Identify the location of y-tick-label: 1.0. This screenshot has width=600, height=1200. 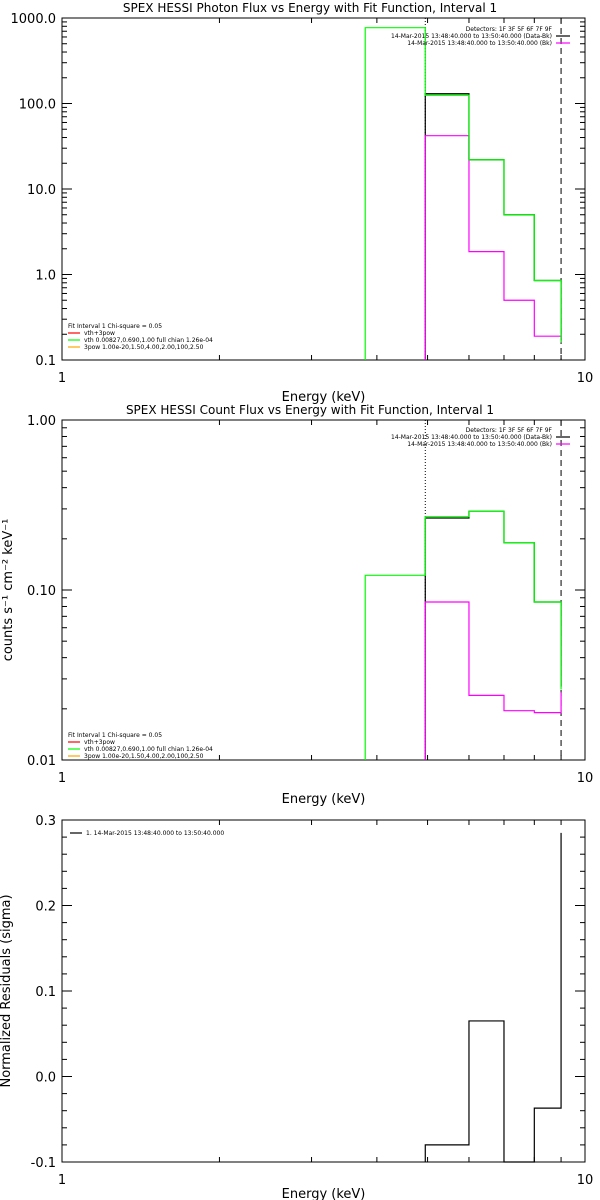
(45, 276).